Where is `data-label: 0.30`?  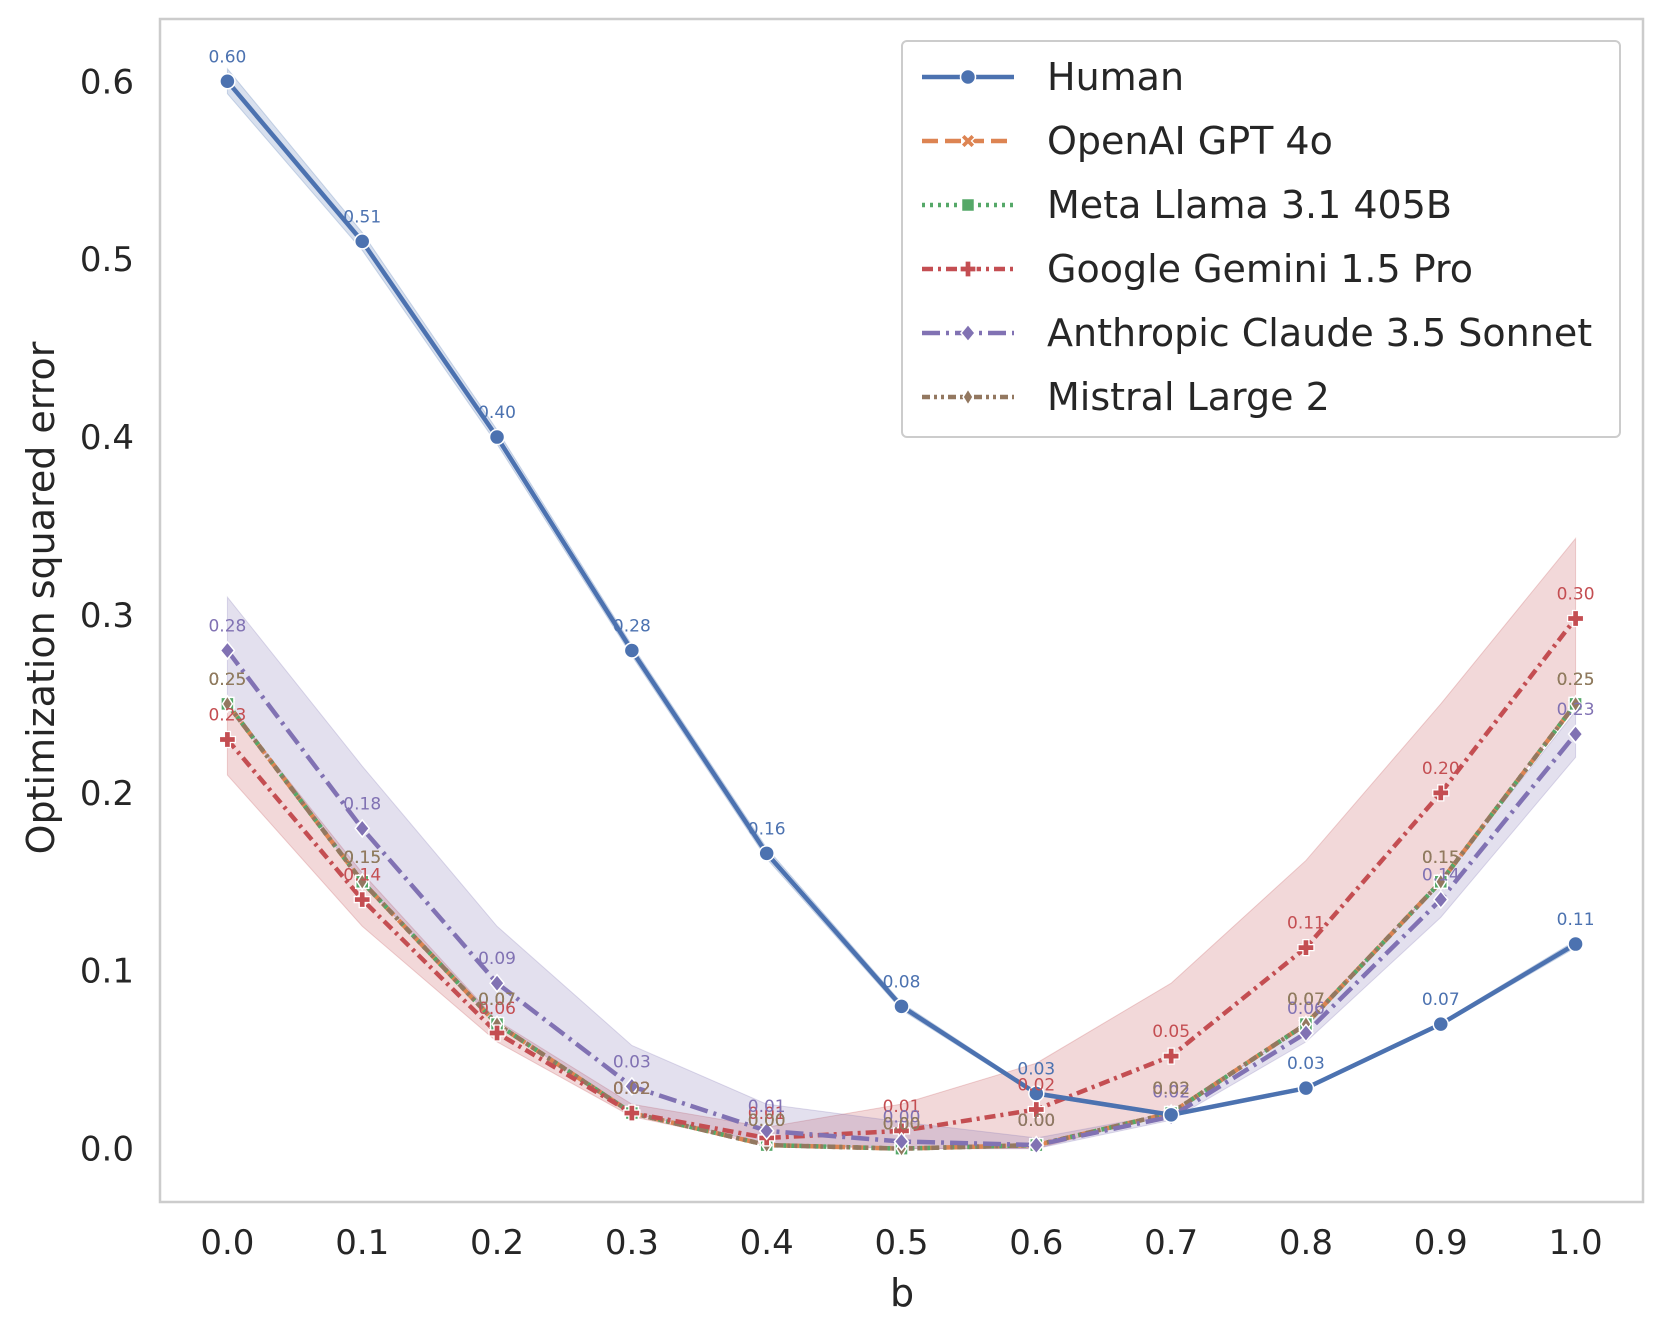
data-label: 0.30 is located at coordinates (1576, 595).